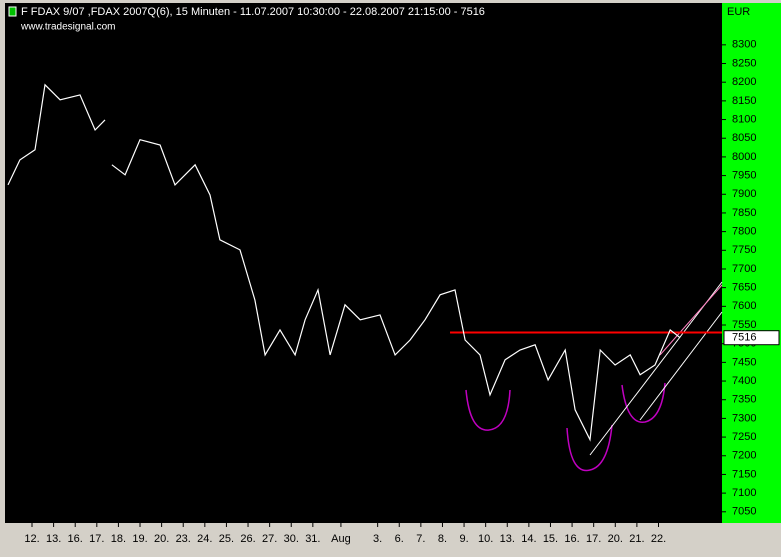 This screenshot has height=557, width=781. I want to click on x-tick-label: 14., so click(528, 539).